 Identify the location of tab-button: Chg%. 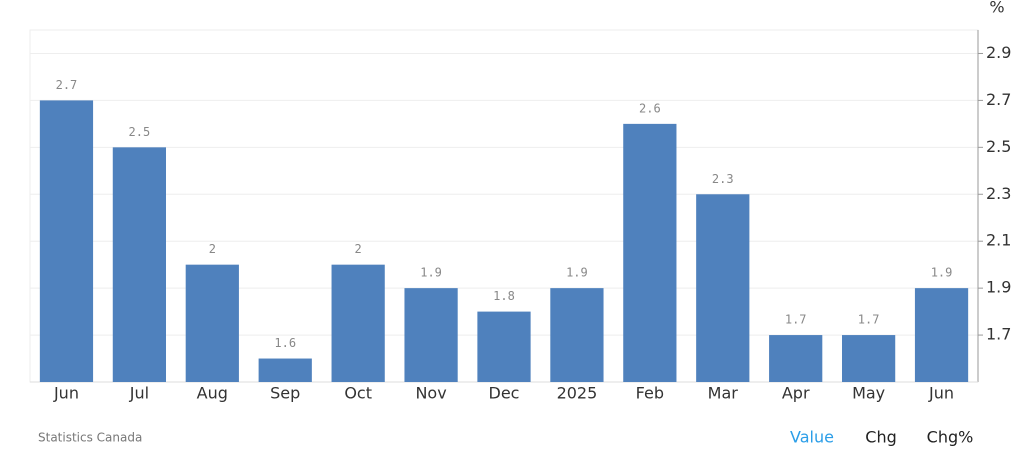
(950, 437).